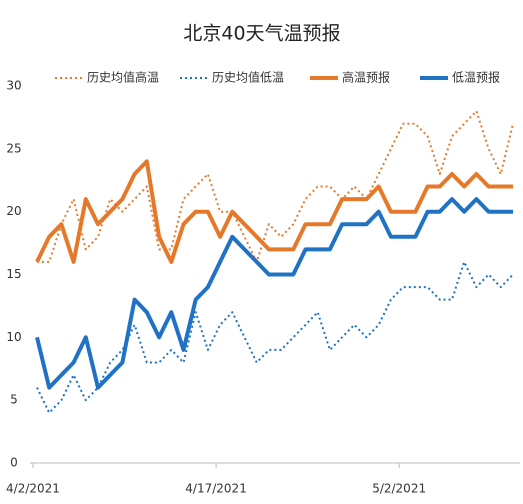  Describe the element at coordinates (14, 463) in the screenshot. I see `y-tick-label: 0` at that location.